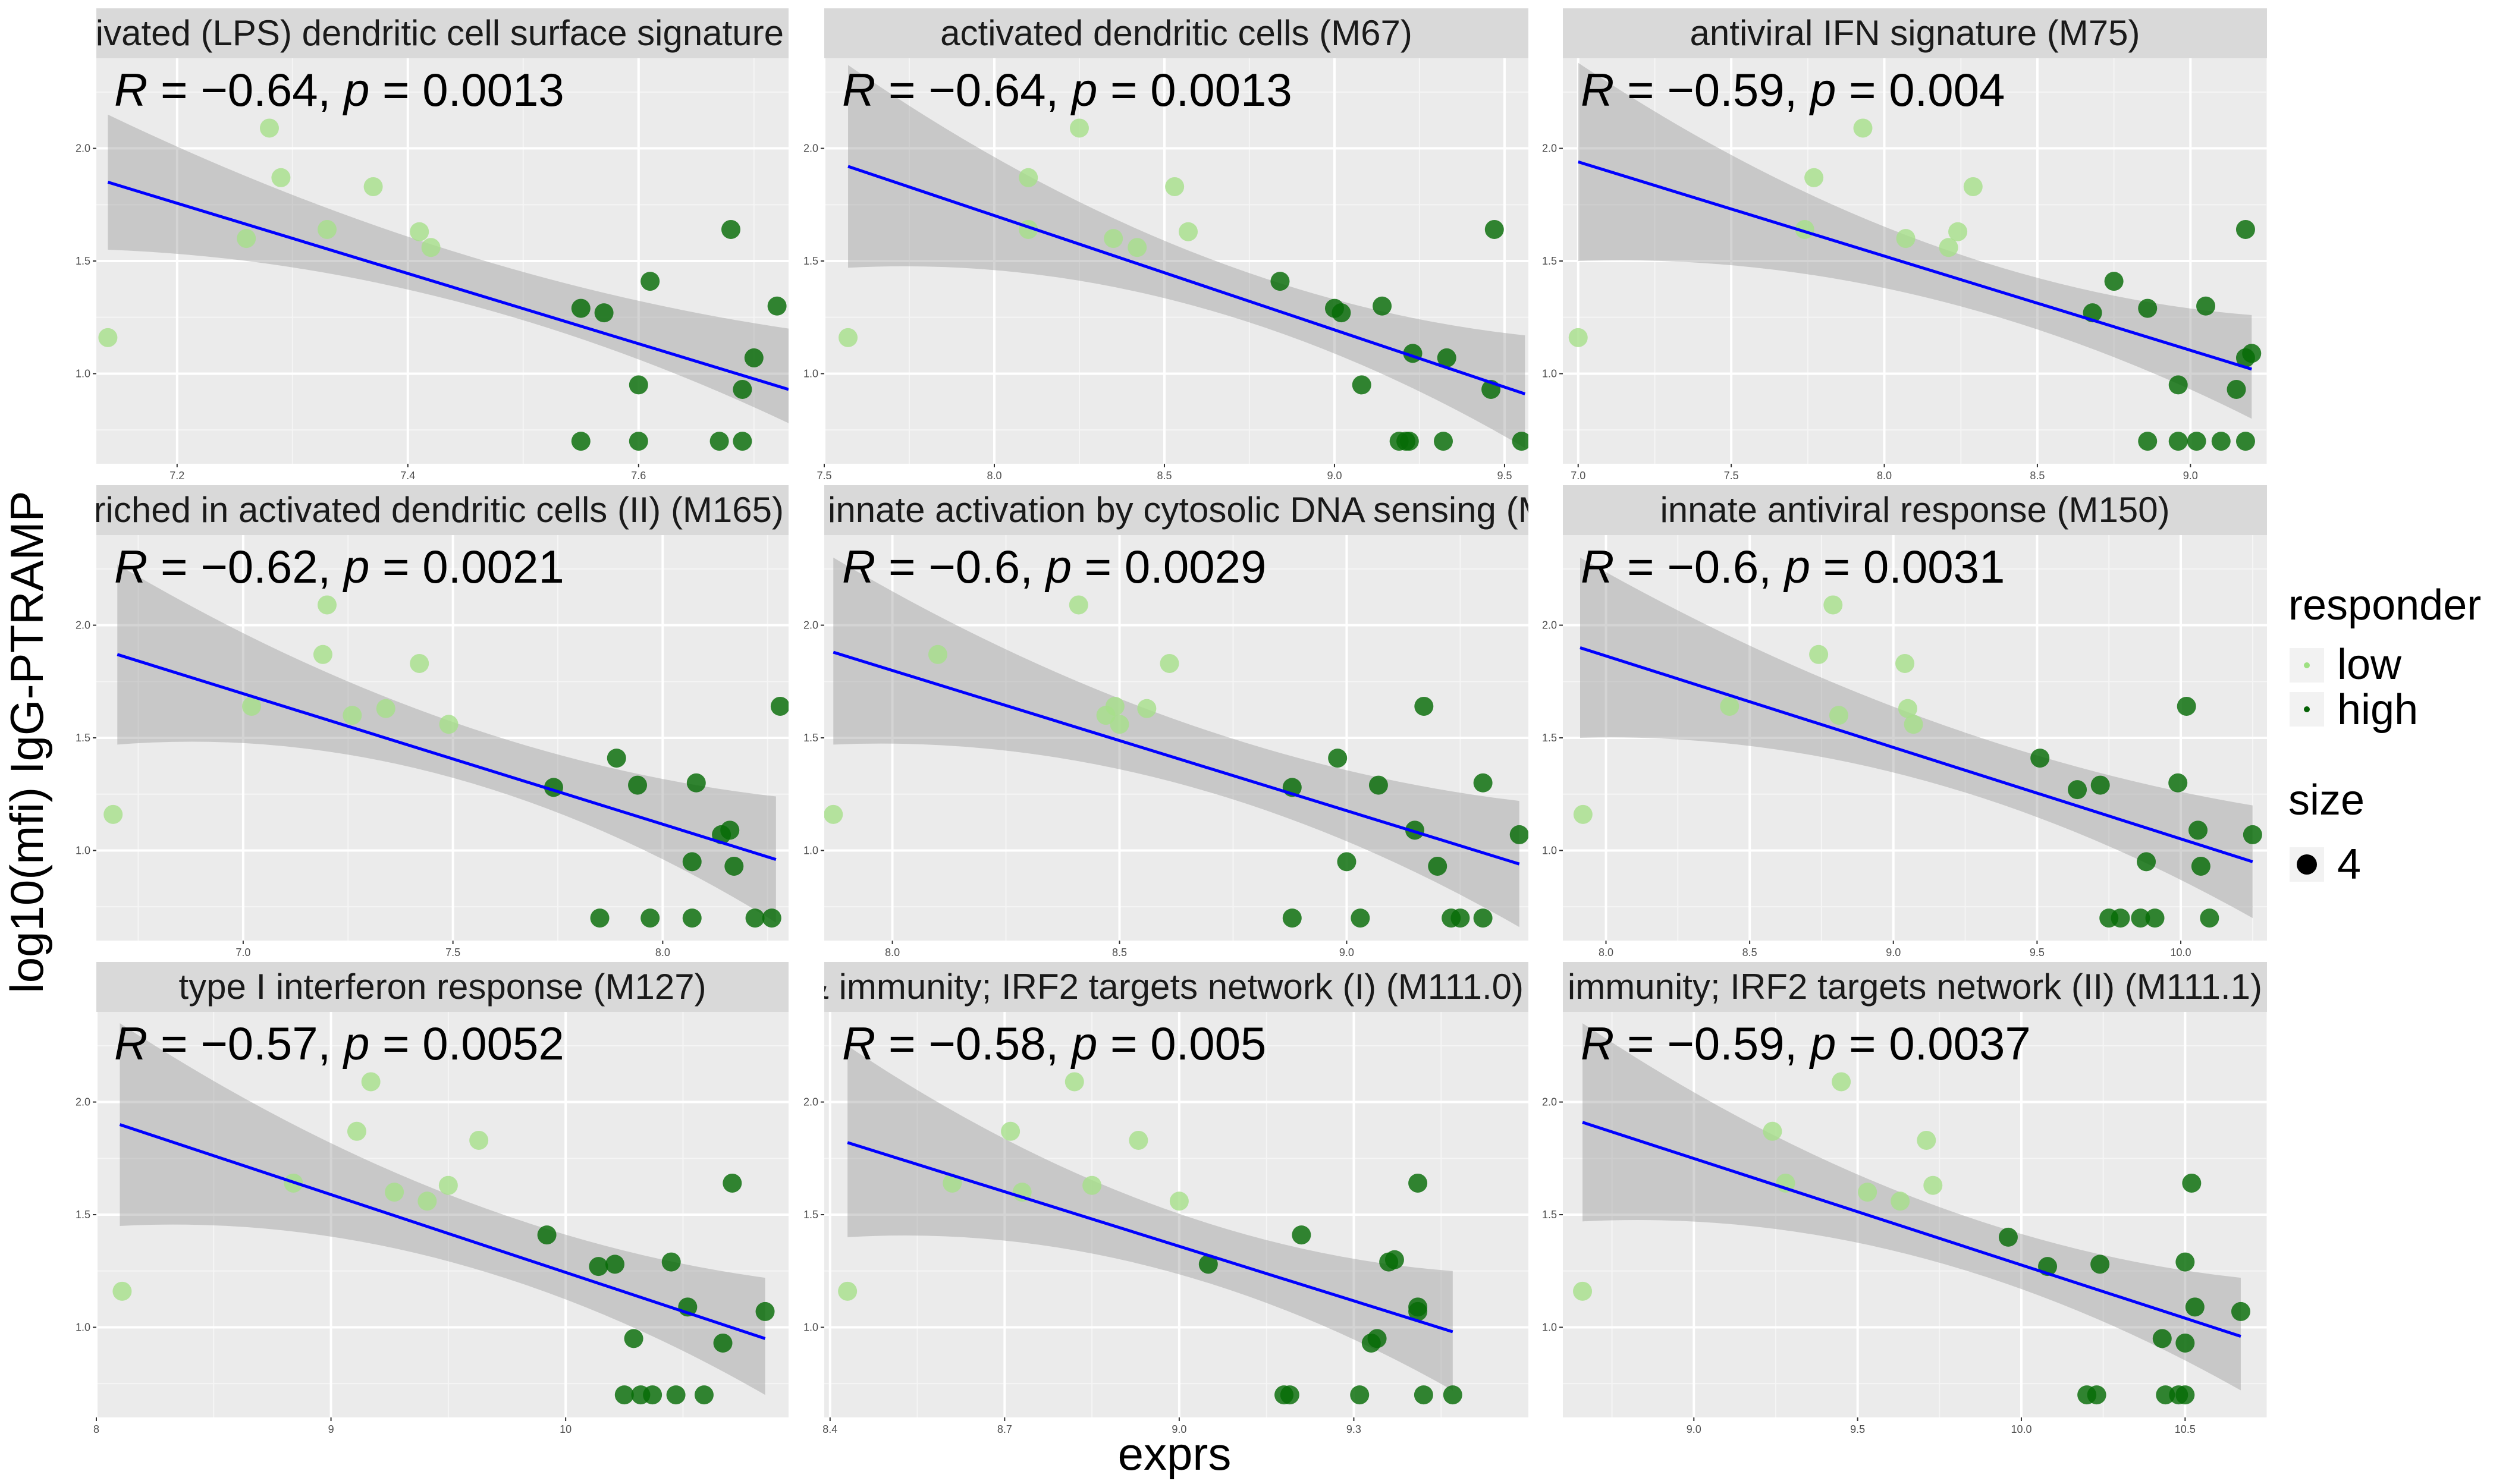  Describe the element at coordinates (339, 90) in the screenshot. I see `correlation-annotation: R = −0.64, p = 0.0013` at that location.